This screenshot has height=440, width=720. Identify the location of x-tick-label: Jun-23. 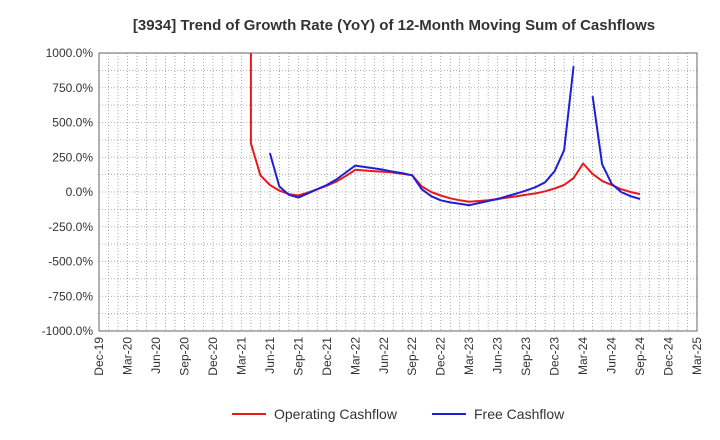
(498, 355).